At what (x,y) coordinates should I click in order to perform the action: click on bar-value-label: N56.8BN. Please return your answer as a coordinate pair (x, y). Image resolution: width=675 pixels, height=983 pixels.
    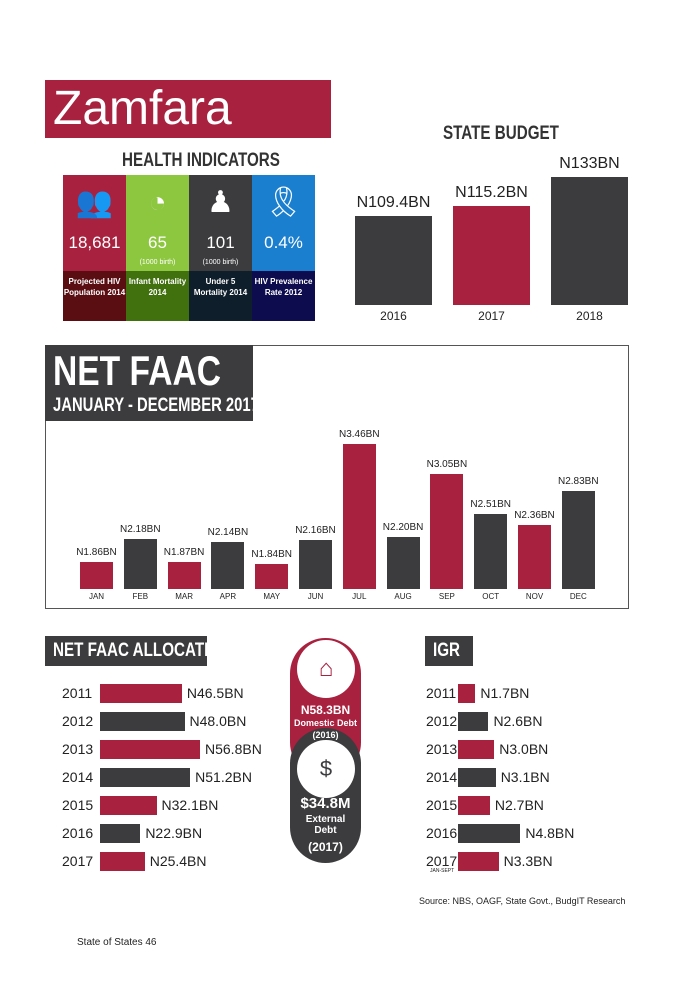
    Looking at the image, I should click on (233, 749).